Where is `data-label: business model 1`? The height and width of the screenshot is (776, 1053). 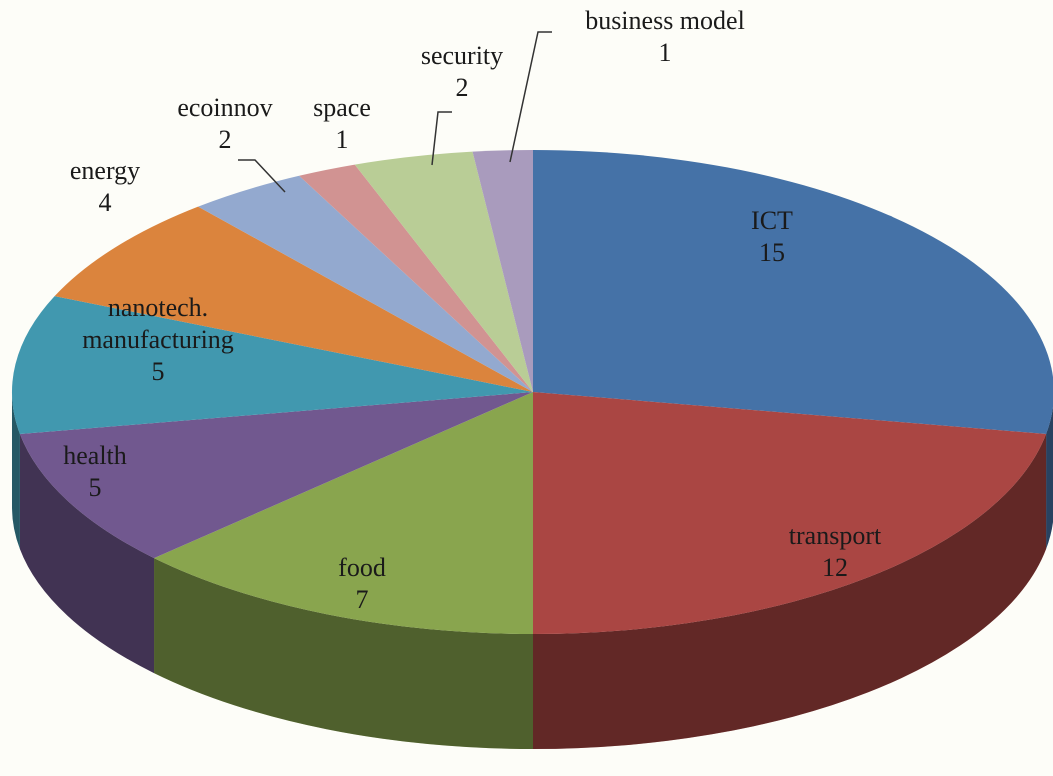
data-label: business model 1 is located at coordinates (665, 37).